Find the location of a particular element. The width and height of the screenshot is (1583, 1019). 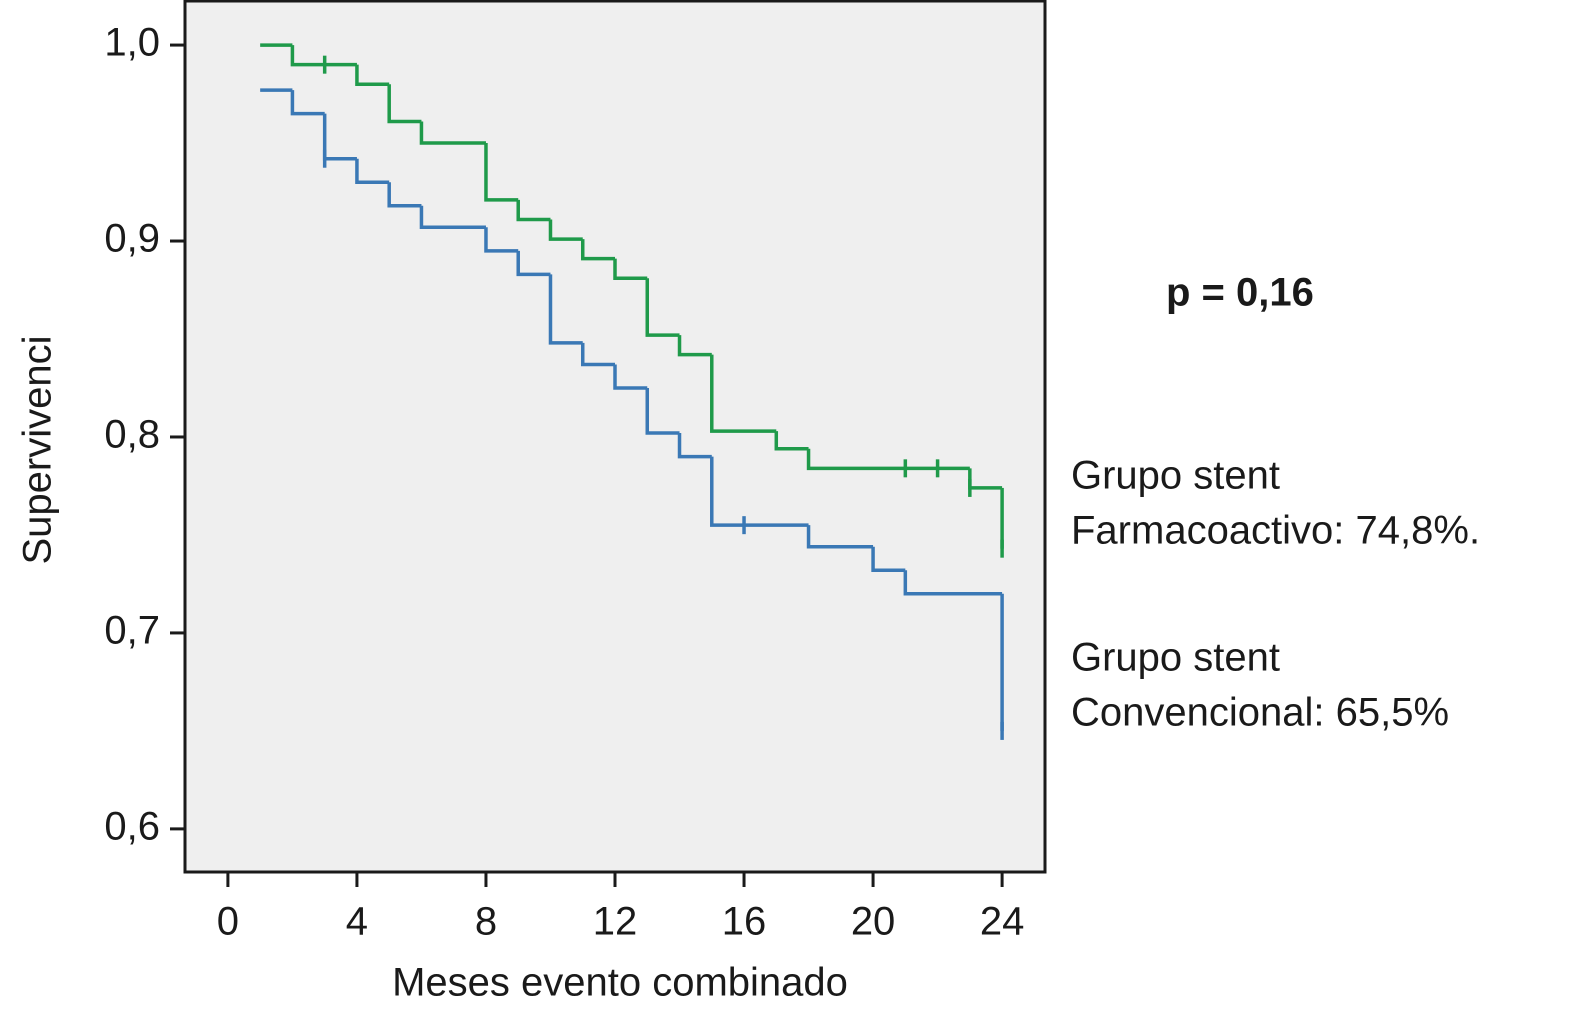

x-tick-label: 8 is located at coordinates (486, 922).